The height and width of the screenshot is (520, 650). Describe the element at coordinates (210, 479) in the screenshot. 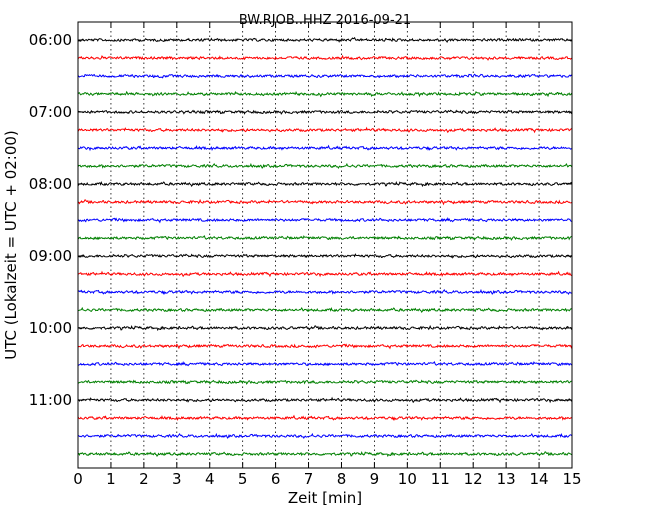

I see `x-tick-label: 4` at that location.